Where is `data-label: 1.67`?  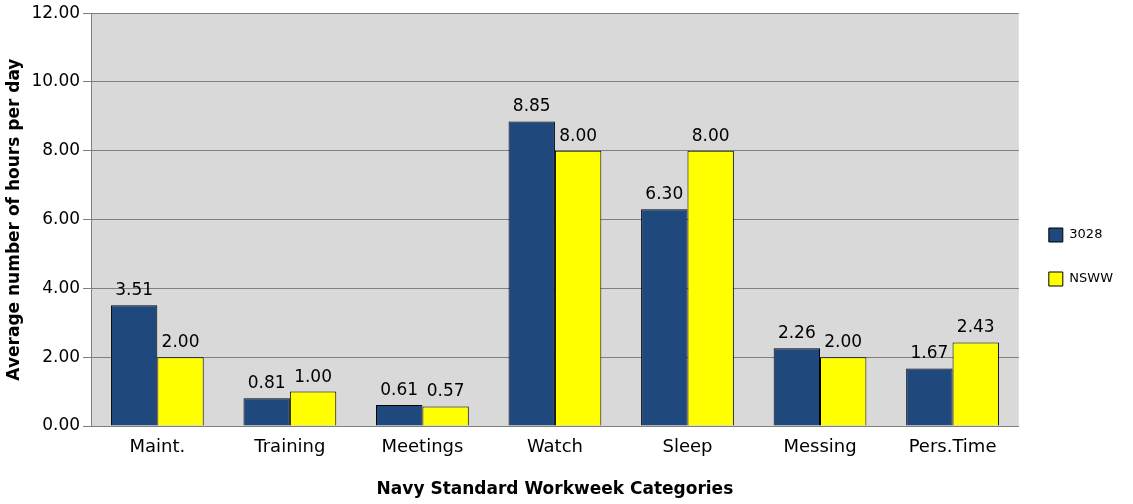
data-label: 1.67 is located at coordinates (929, 352).